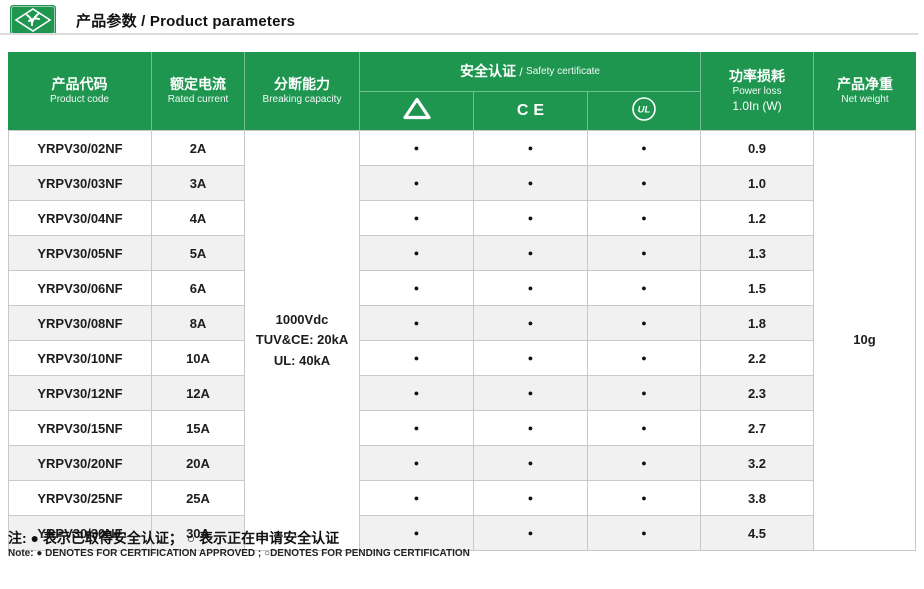 This screenshot has height=589, width=924. I want to click on header-ul-column: UL, so click(644, 110).